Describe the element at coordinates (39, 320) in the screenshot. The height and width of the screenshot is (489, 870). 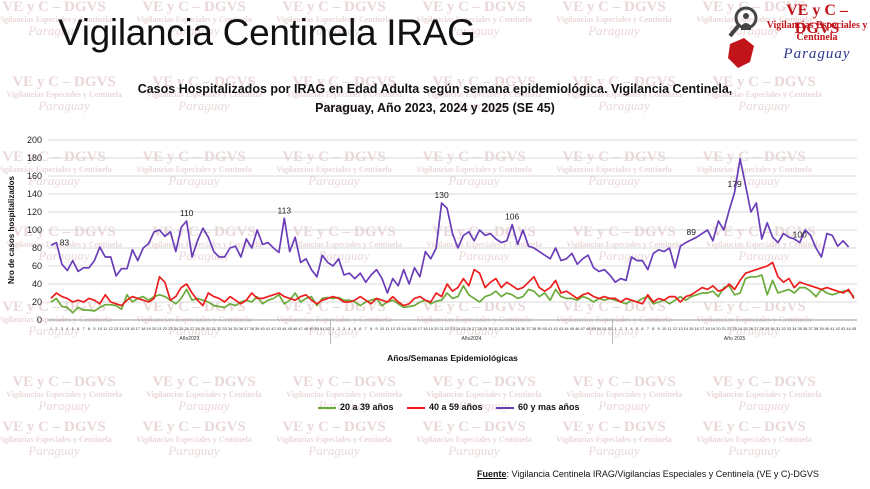
I see `y-tick-label: 0` at that location.